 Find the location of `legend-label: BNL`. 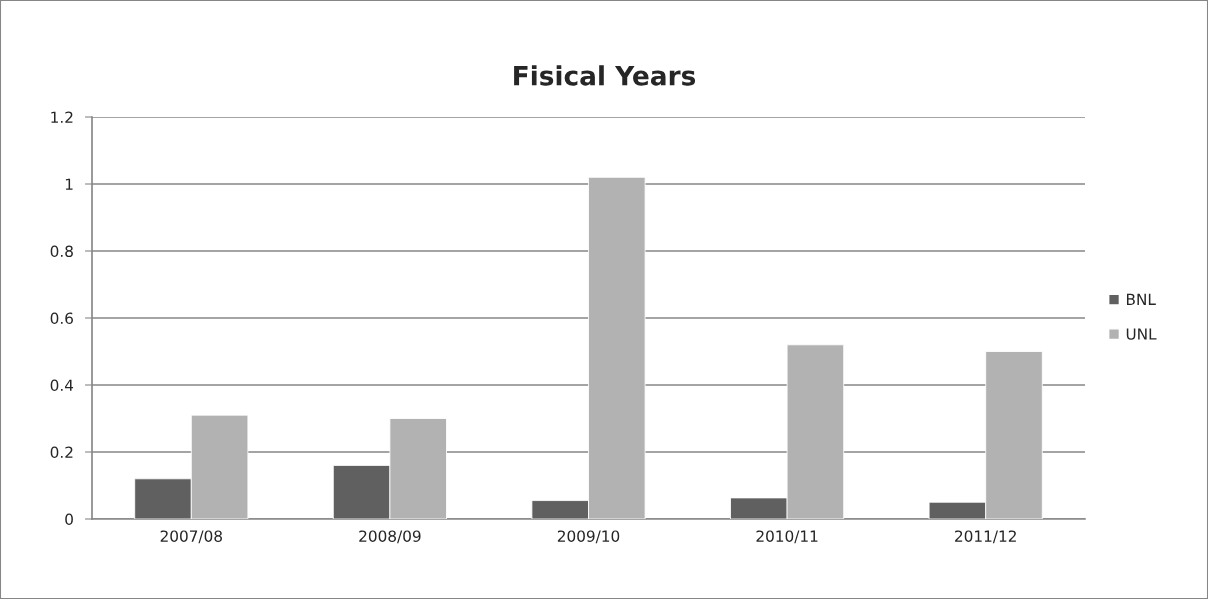

legend-label: BNL is located at coordinates (1141, 299).